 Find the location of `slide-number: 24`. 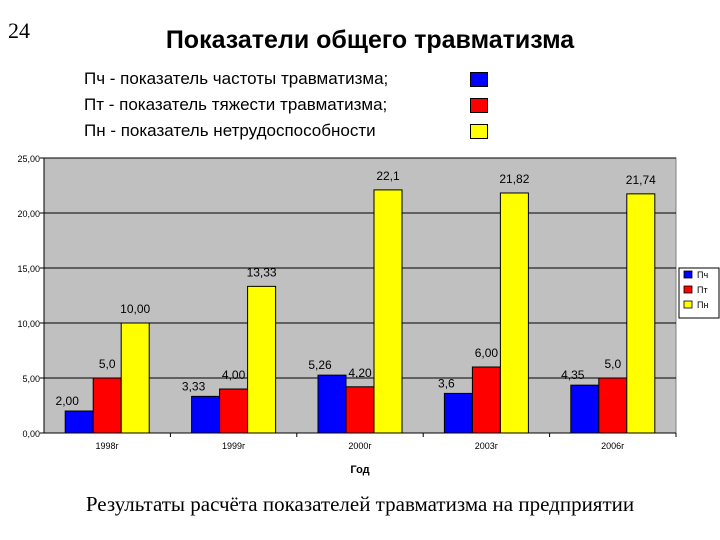

slide-number: 24 is located at coordinates (19, 30).